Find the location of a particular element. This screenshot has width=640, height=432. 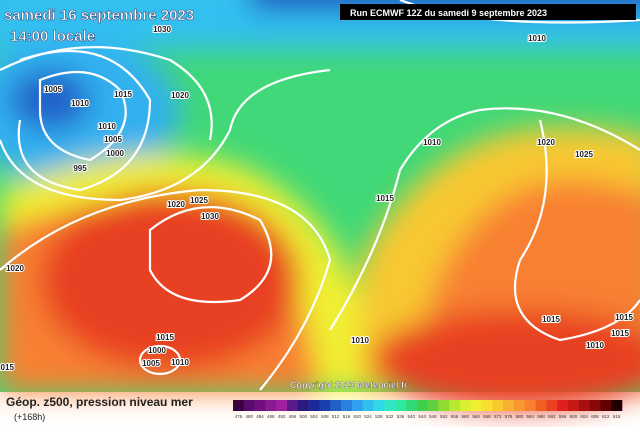

colorbar-tick-label: 556 is located at coordinates (455, 416).